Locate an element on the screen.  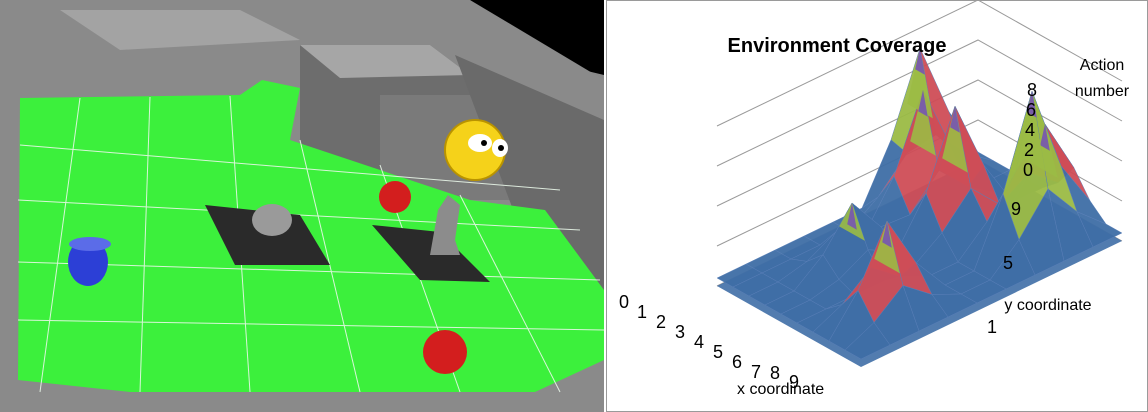
z-tick-label: 0 is located at coordinates (1028, 170).